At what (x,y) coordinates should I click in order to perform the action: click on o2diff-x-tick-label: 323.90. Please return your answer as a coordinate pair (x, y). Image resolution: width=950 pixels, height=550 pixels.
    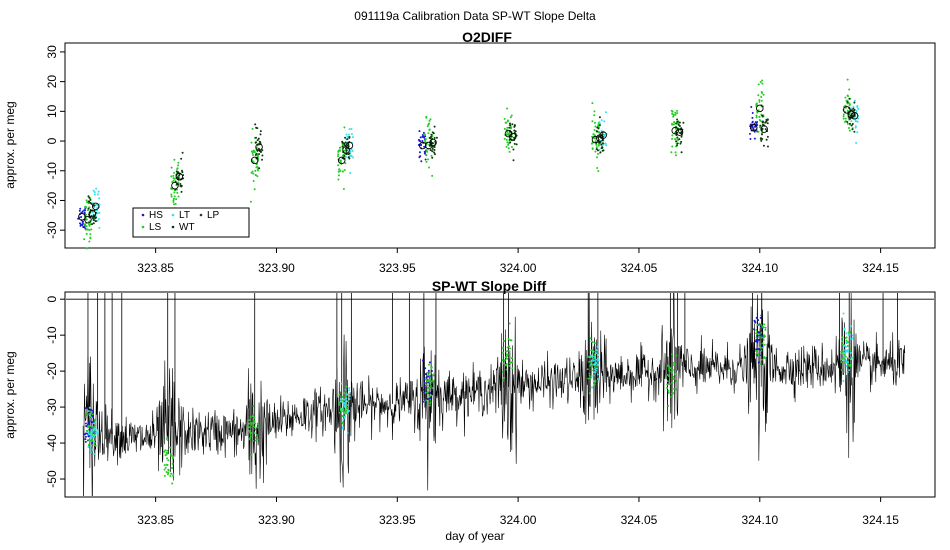
    Looking at the image, I should click on (276, 268).